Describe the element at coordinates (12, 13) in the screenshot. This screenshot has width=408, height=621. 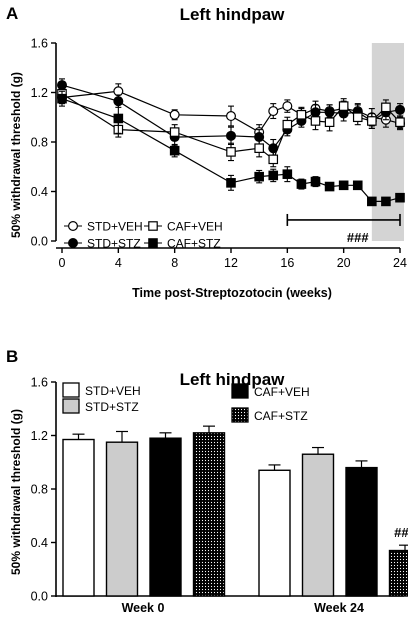
I see `panel-label-a: A` at that location.